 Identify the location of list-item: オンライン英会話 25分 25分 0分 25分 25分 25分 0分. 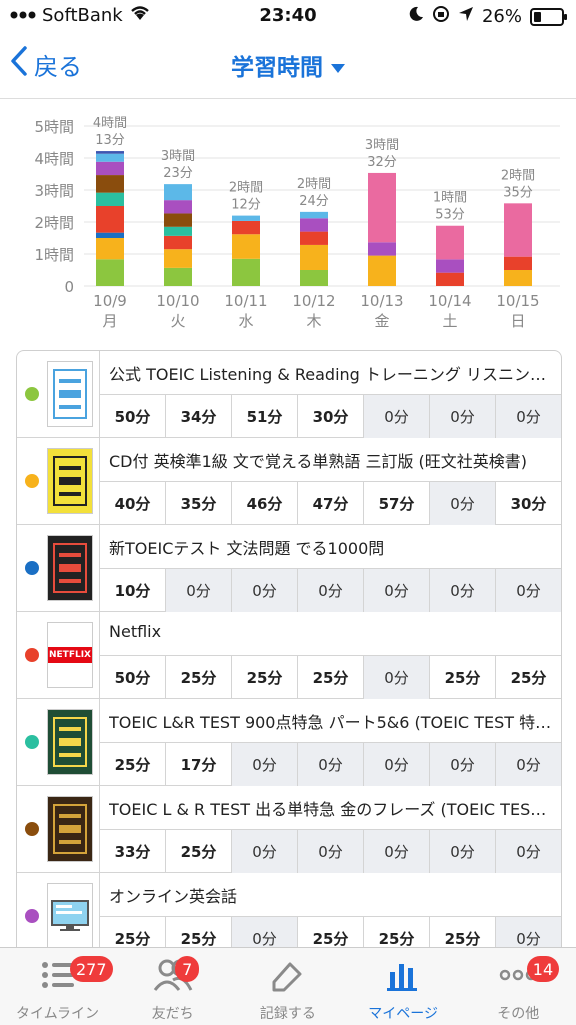
(289, 912).